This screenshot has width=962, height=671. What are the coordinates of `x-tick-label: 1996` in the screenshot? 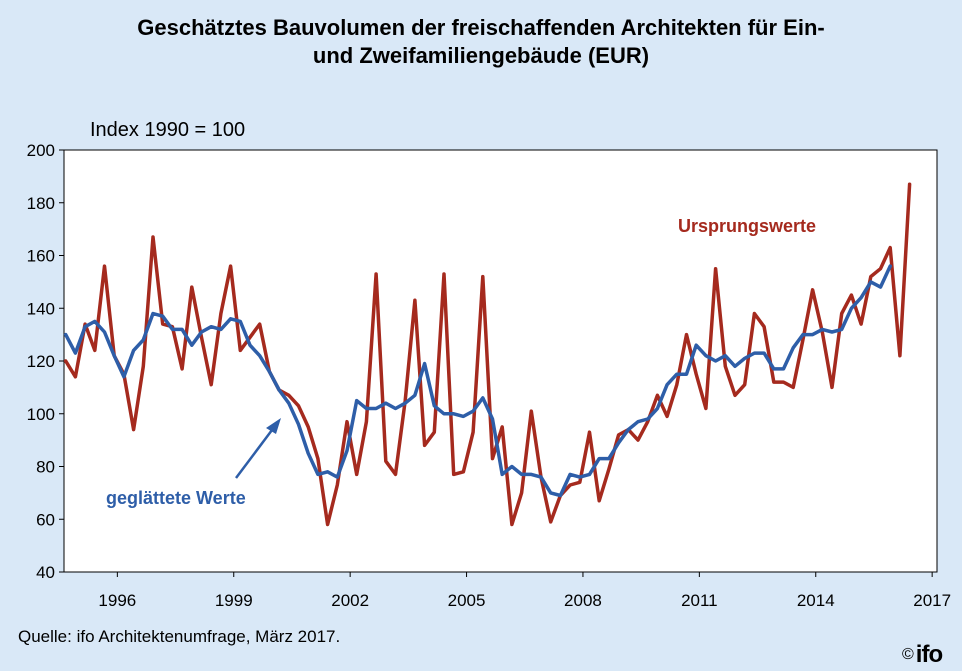 It's located at (117, 600).